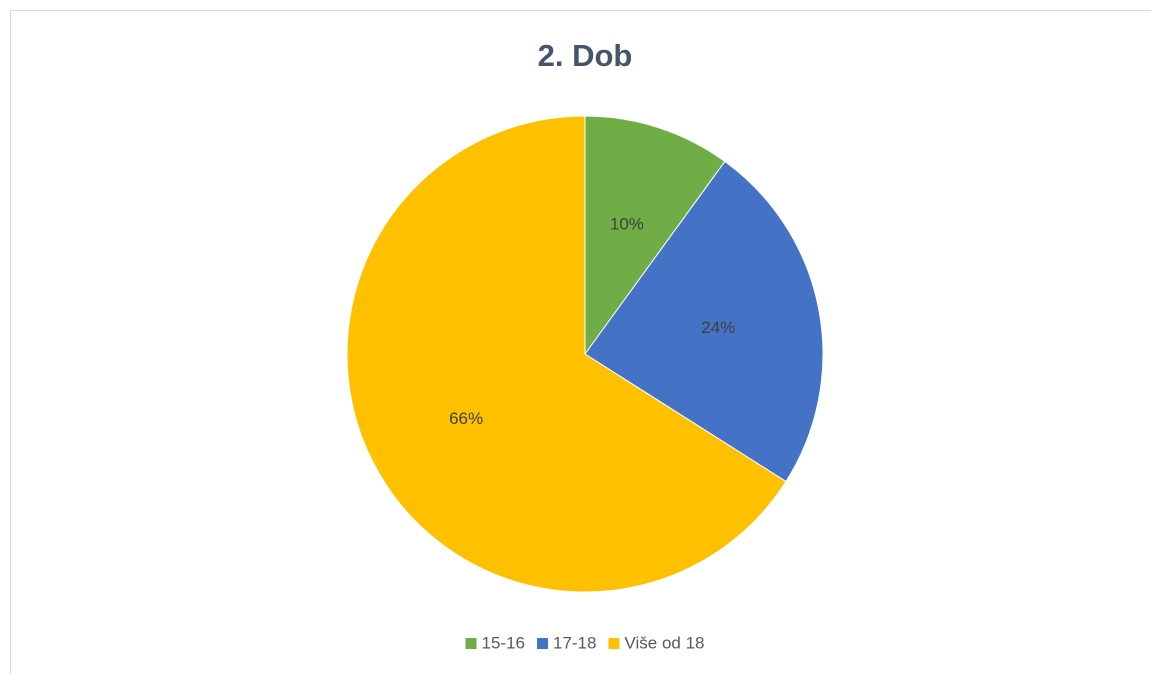  I want to click on data-label: 66%, so click(466, 418).